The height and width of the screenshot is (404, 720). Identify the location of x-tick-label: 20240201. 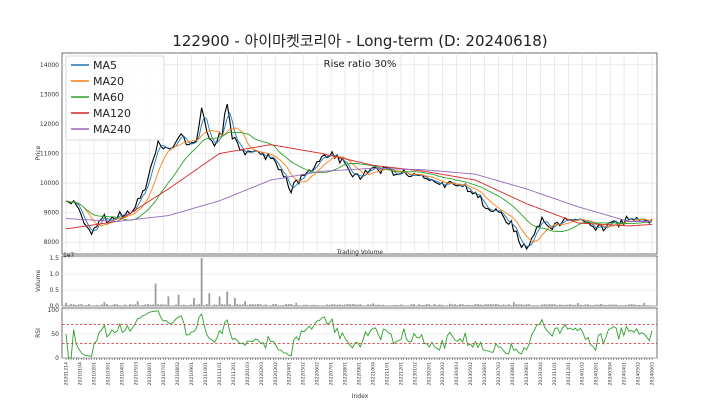
(597, 373).